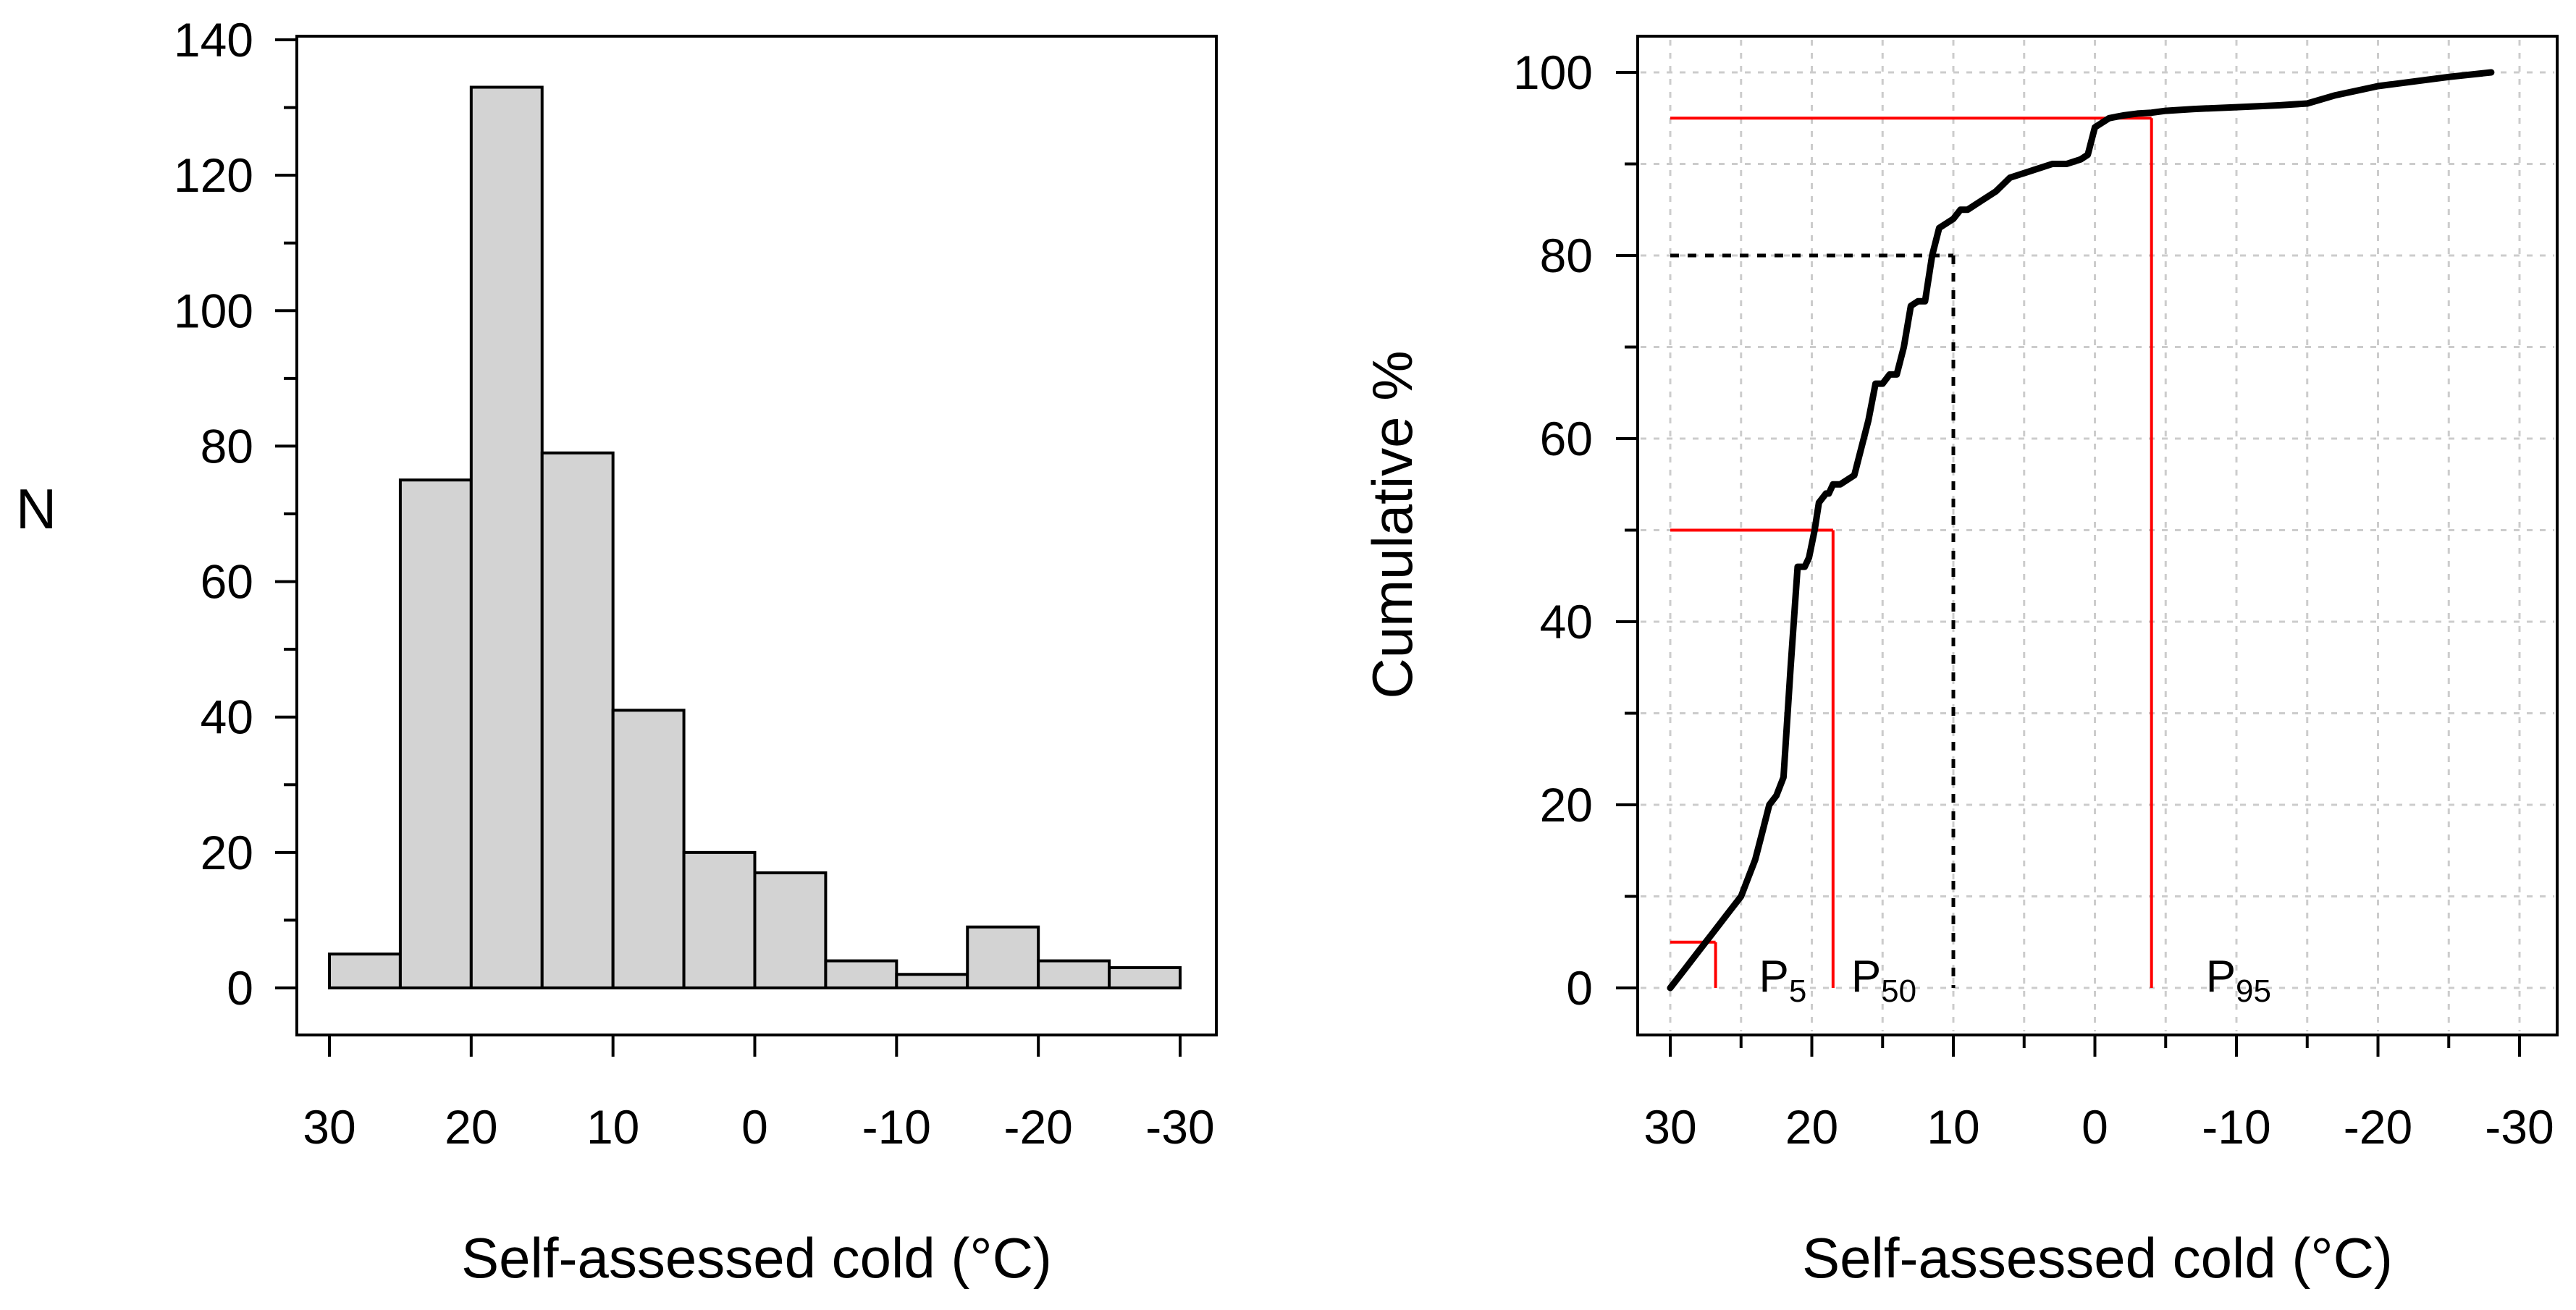  Describe the element at coordinates (1392, 524) in the screenshot. I see `cumulative-y-axis-title: Cumulative %` at that location.